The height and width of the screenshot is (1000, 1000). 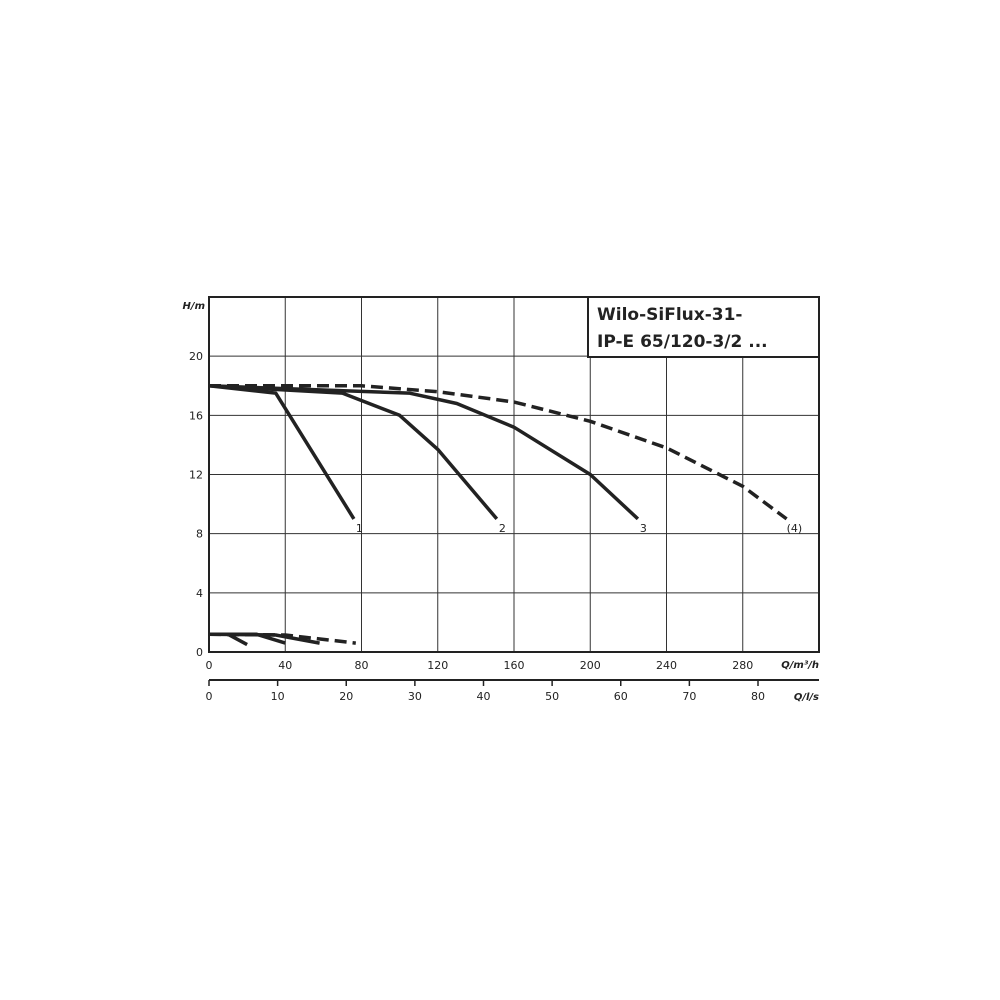 What do you see at coordinates (742, 665) in the screenshot?
I see `x-tick-label: 280` at bounding box center [742, 665].